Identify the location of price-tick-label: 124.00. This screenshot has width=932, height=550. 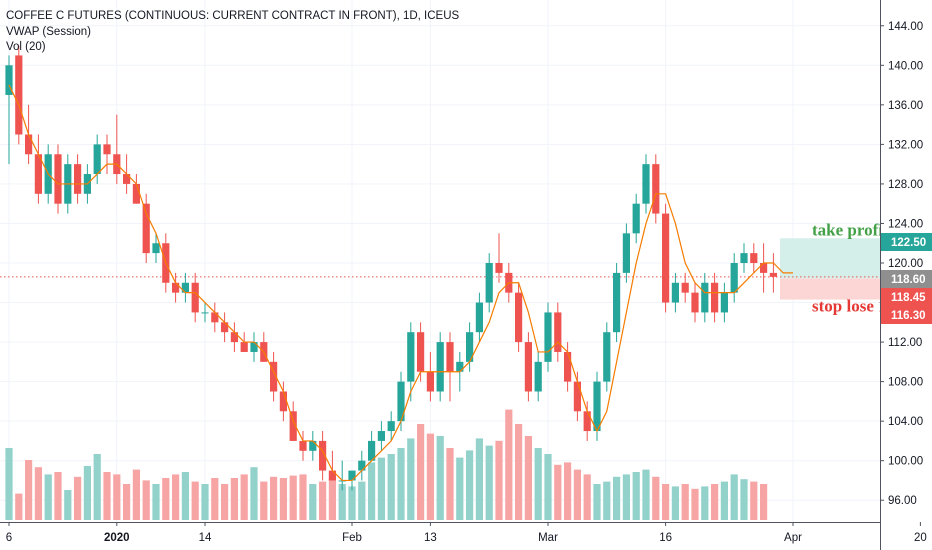
(905, 224).